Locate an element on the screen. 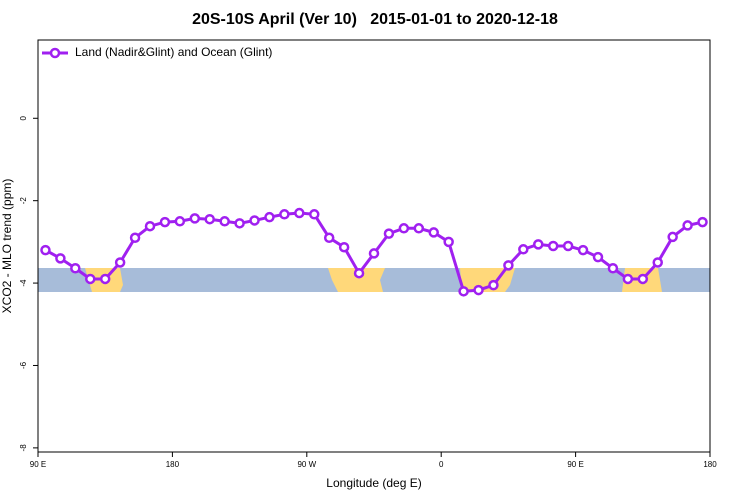  legend-label: Land (Nadir&Glint) and Ocean (Glint) is located at coordinates (173, 52).